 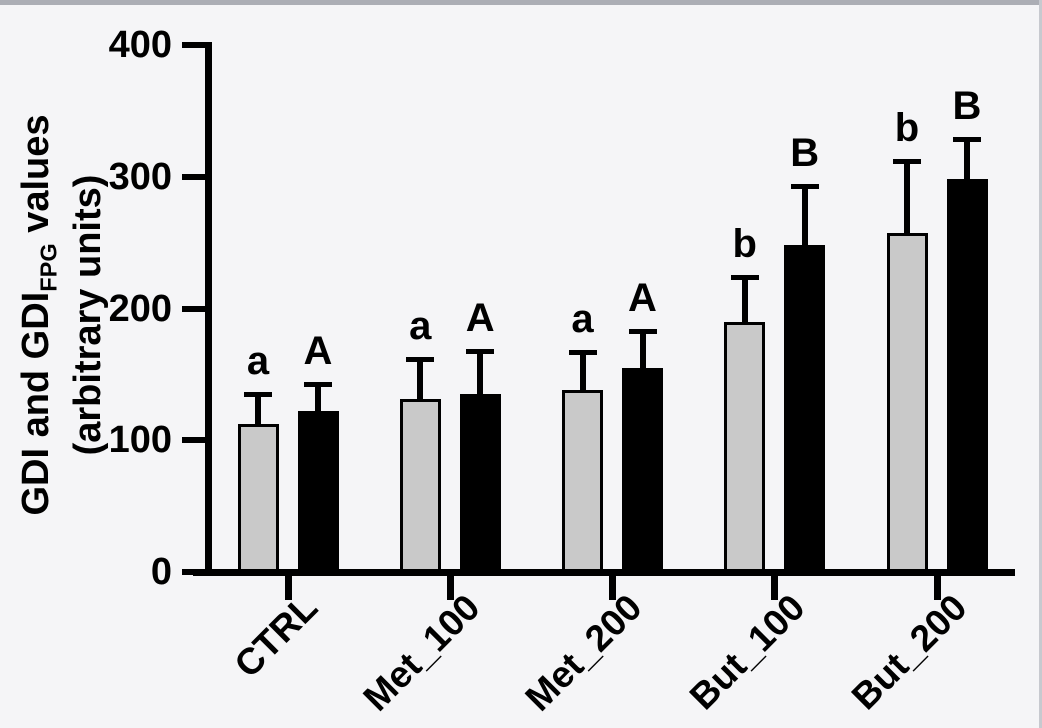 What do you see at coordinates (747, 652) in the screenshot?
I see `x-label-but-100: But_100` at bounding box center [747, 652].